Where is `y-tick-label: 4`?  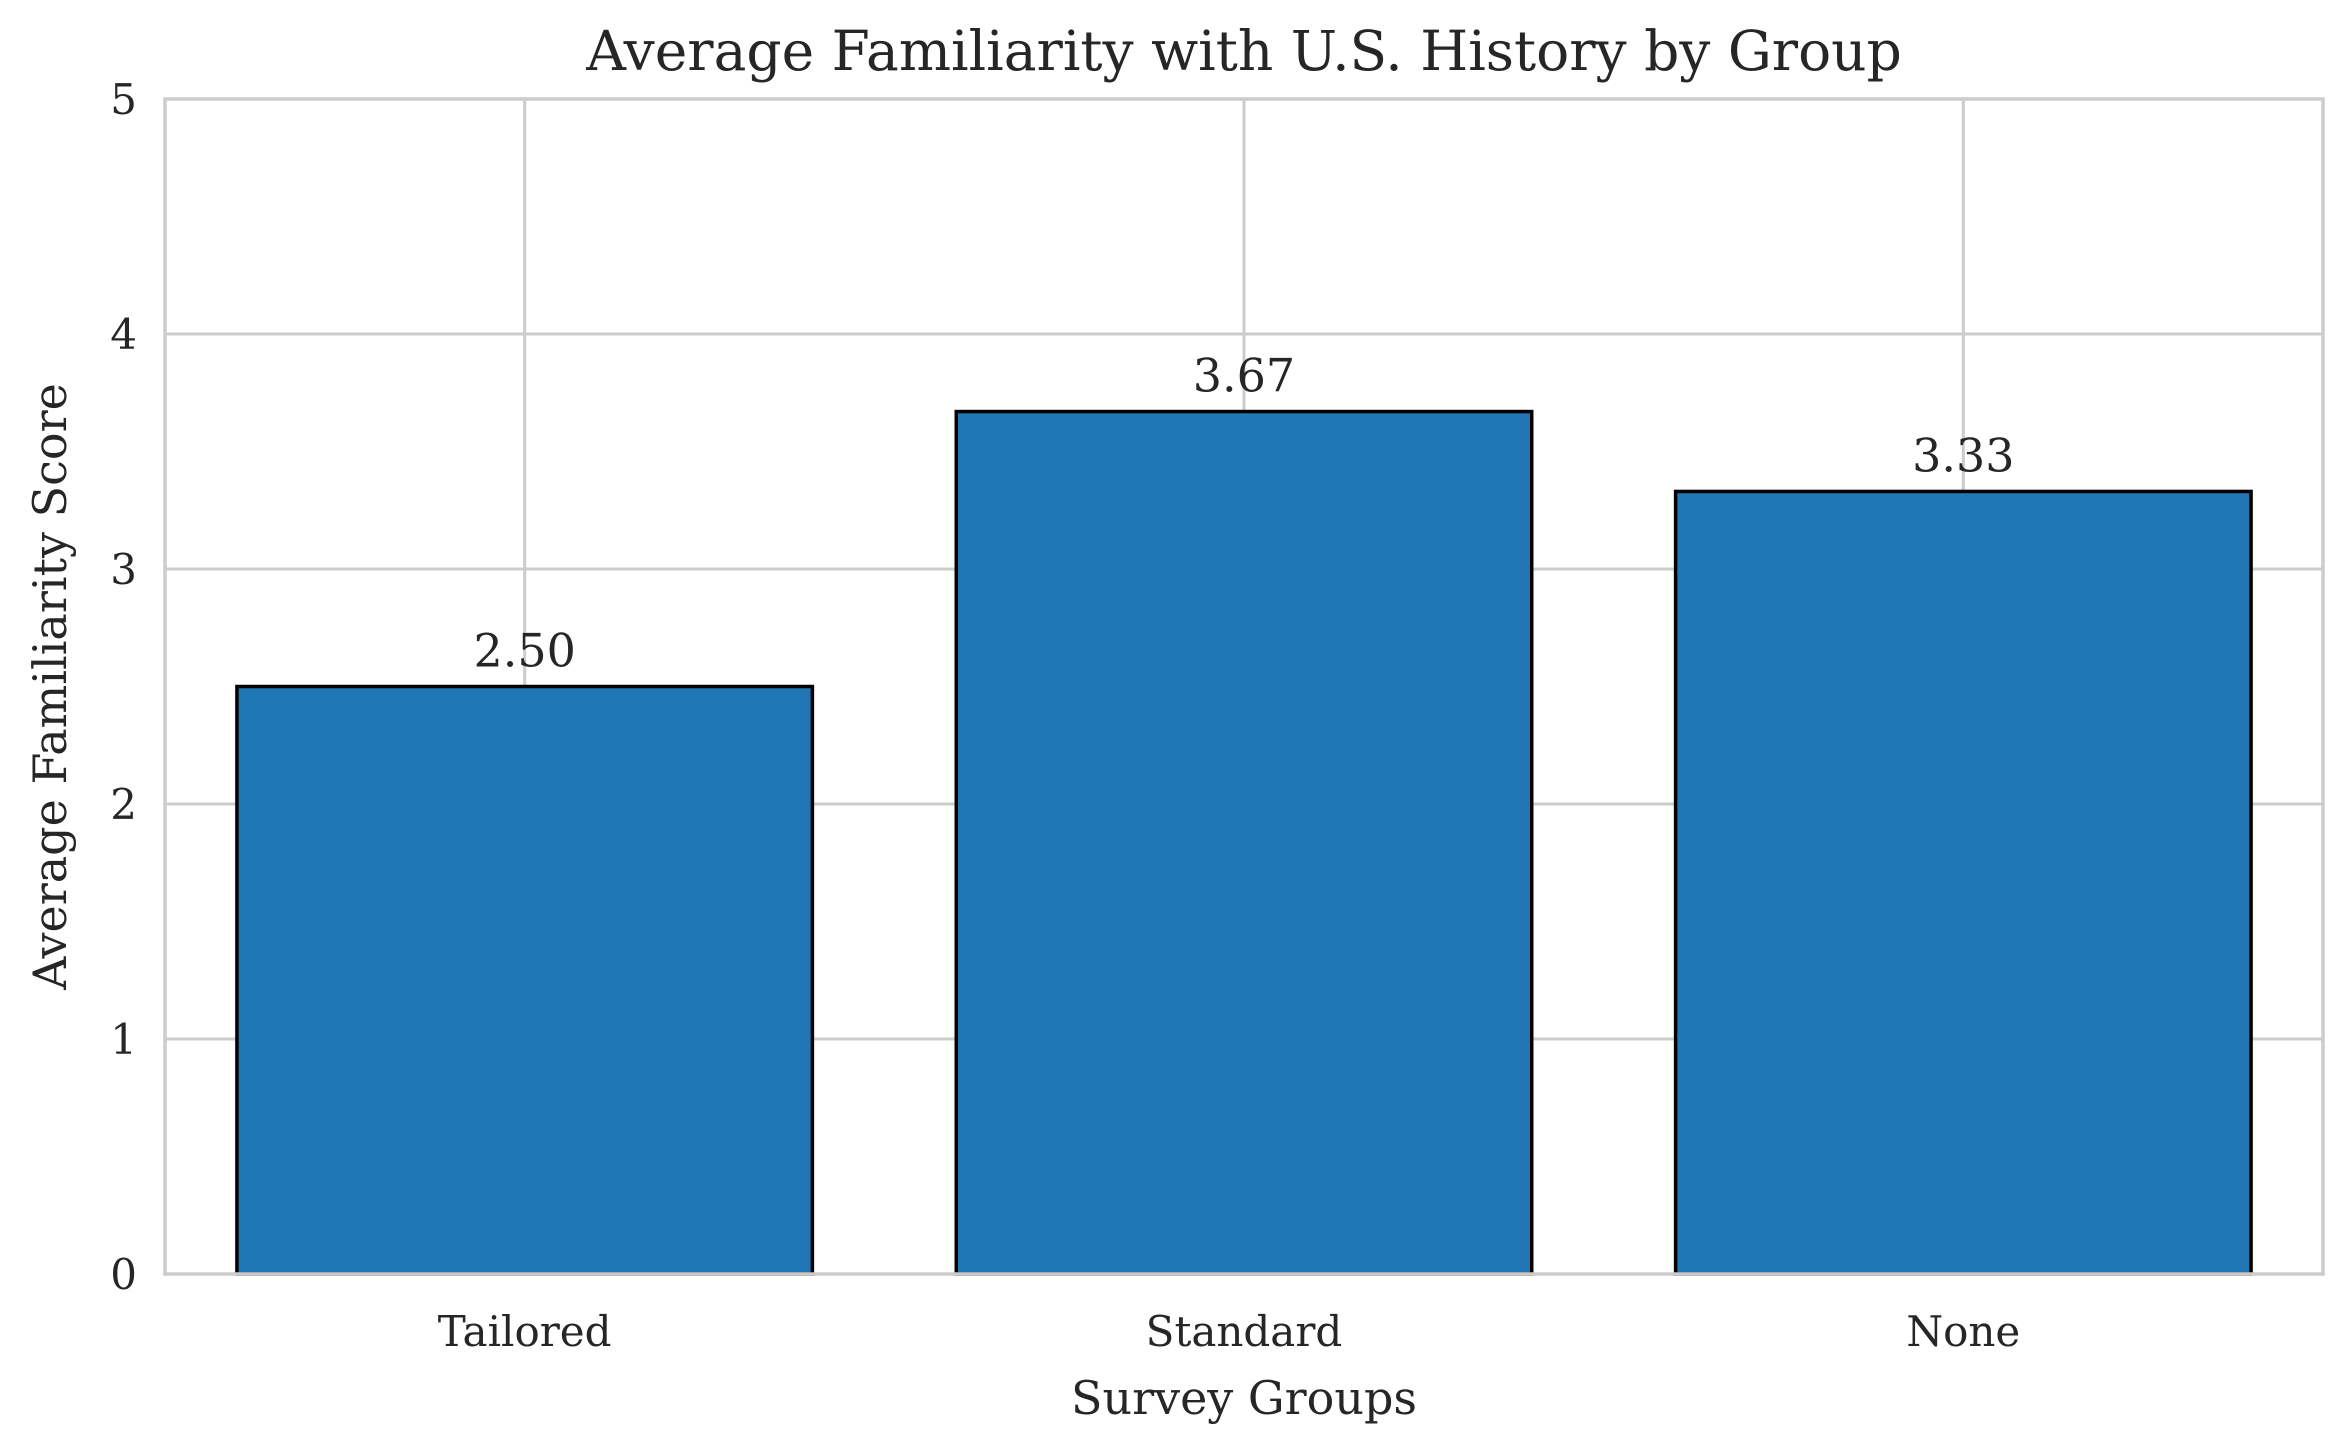
y-tick-label: 4 is located at coordinates (123, 334).